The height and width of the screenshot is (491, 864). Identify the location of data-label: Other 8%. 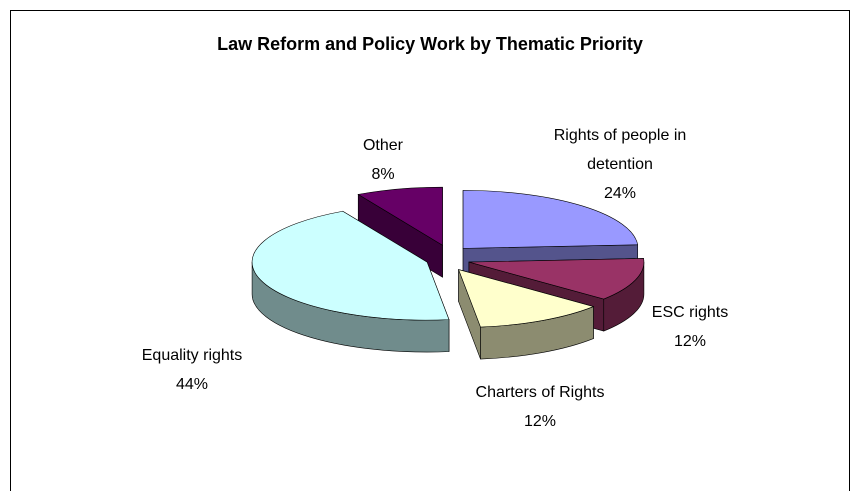
(383, 160).